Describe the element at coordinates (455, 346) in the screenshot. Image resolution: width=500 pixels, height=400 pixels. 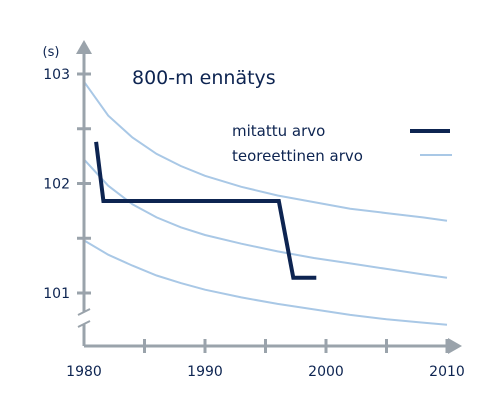
I see `x-axis-arrow` at that location.